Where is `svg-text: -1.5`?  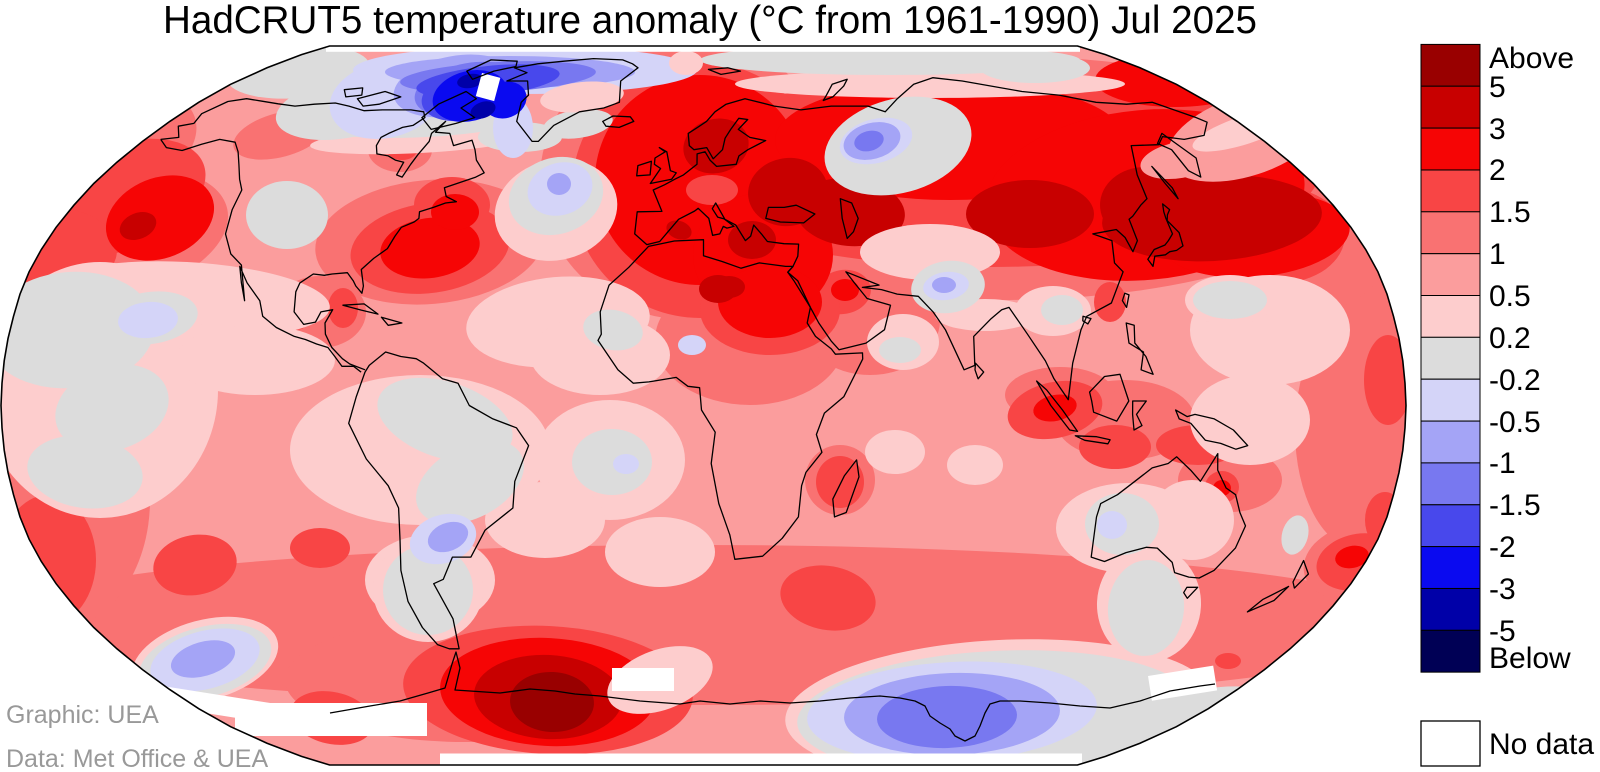
svg-text: -1.5 is located at coordinates (1515, 505).